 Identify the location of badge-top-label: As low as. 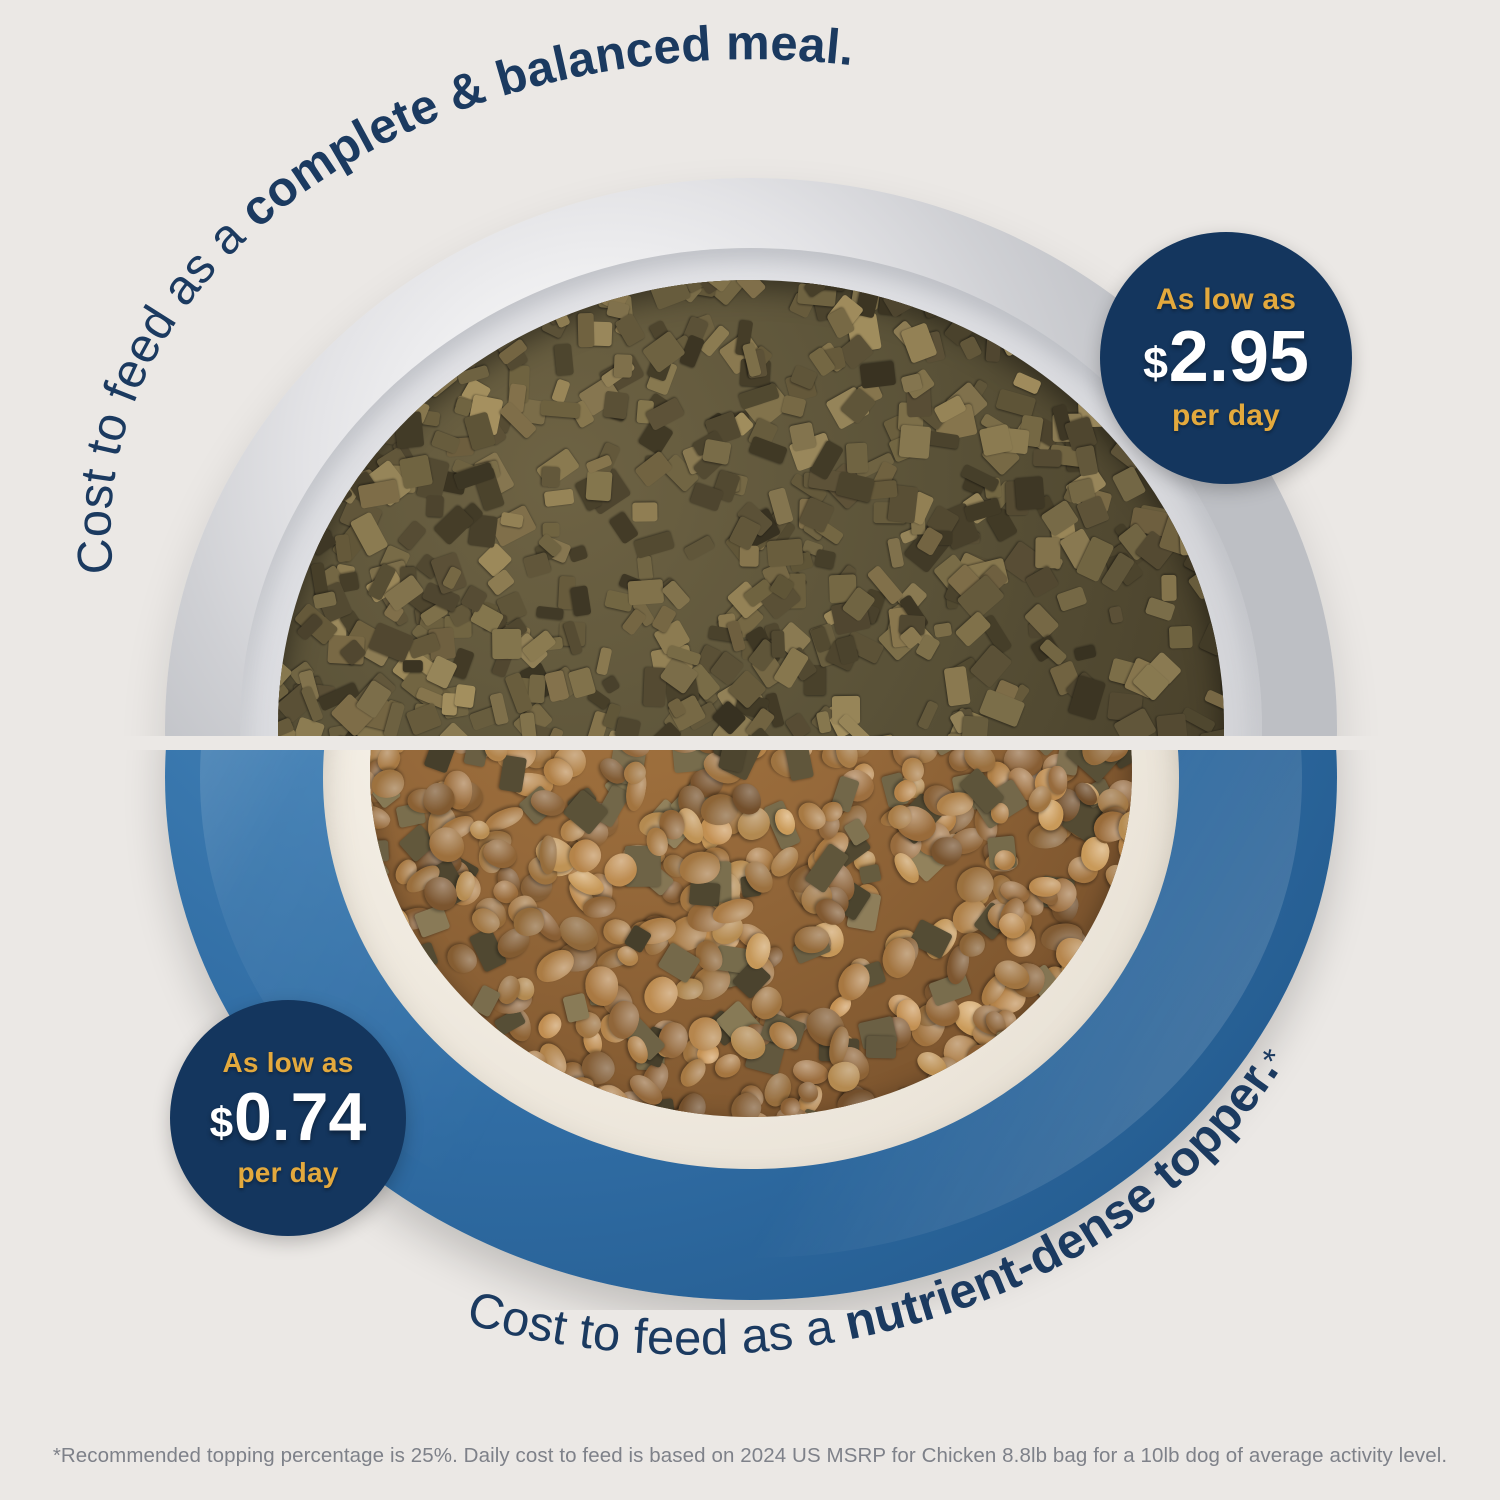
(1226, 299).